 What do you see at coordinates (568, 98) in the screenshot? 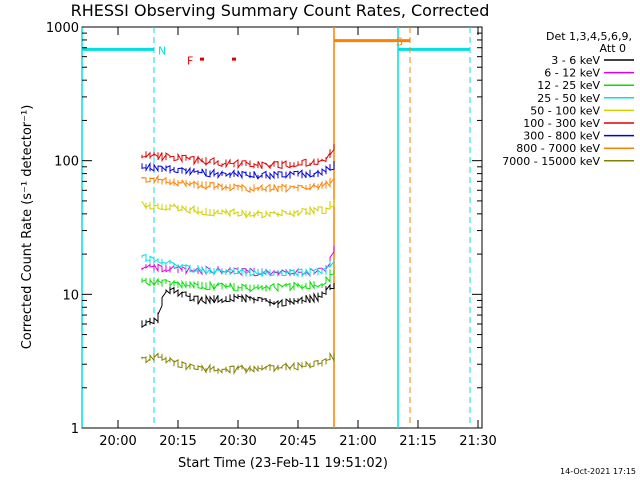
I see `legend-label: 25 - 50 keV` at bounding box center [568, 98].